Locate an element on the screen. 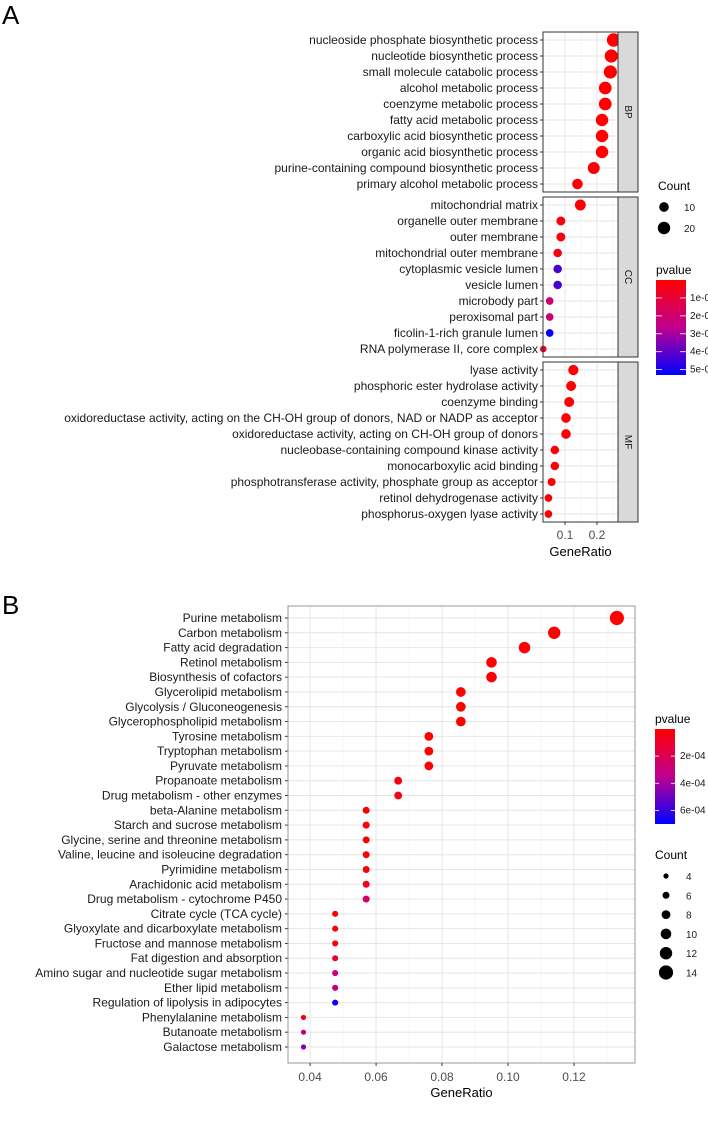 Image resolution: width=708 pixels, height=1129 pixels. x-tick-label: 0.10 is located at coordinates (508, 1077).